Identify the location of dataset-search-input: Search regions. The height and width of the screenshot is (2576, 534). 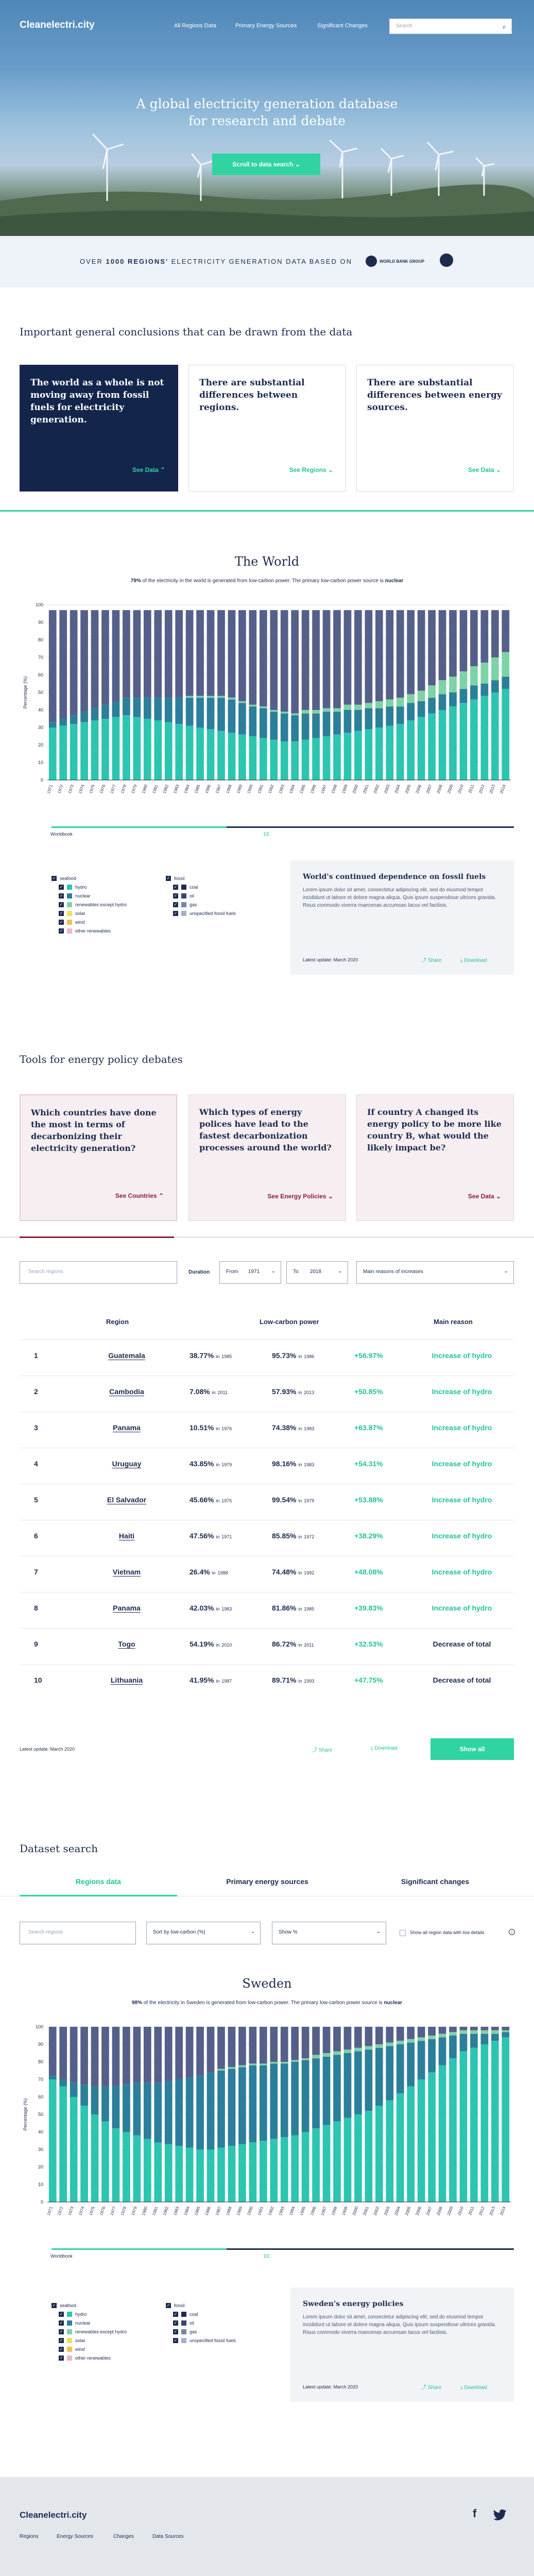
(78, 1933).